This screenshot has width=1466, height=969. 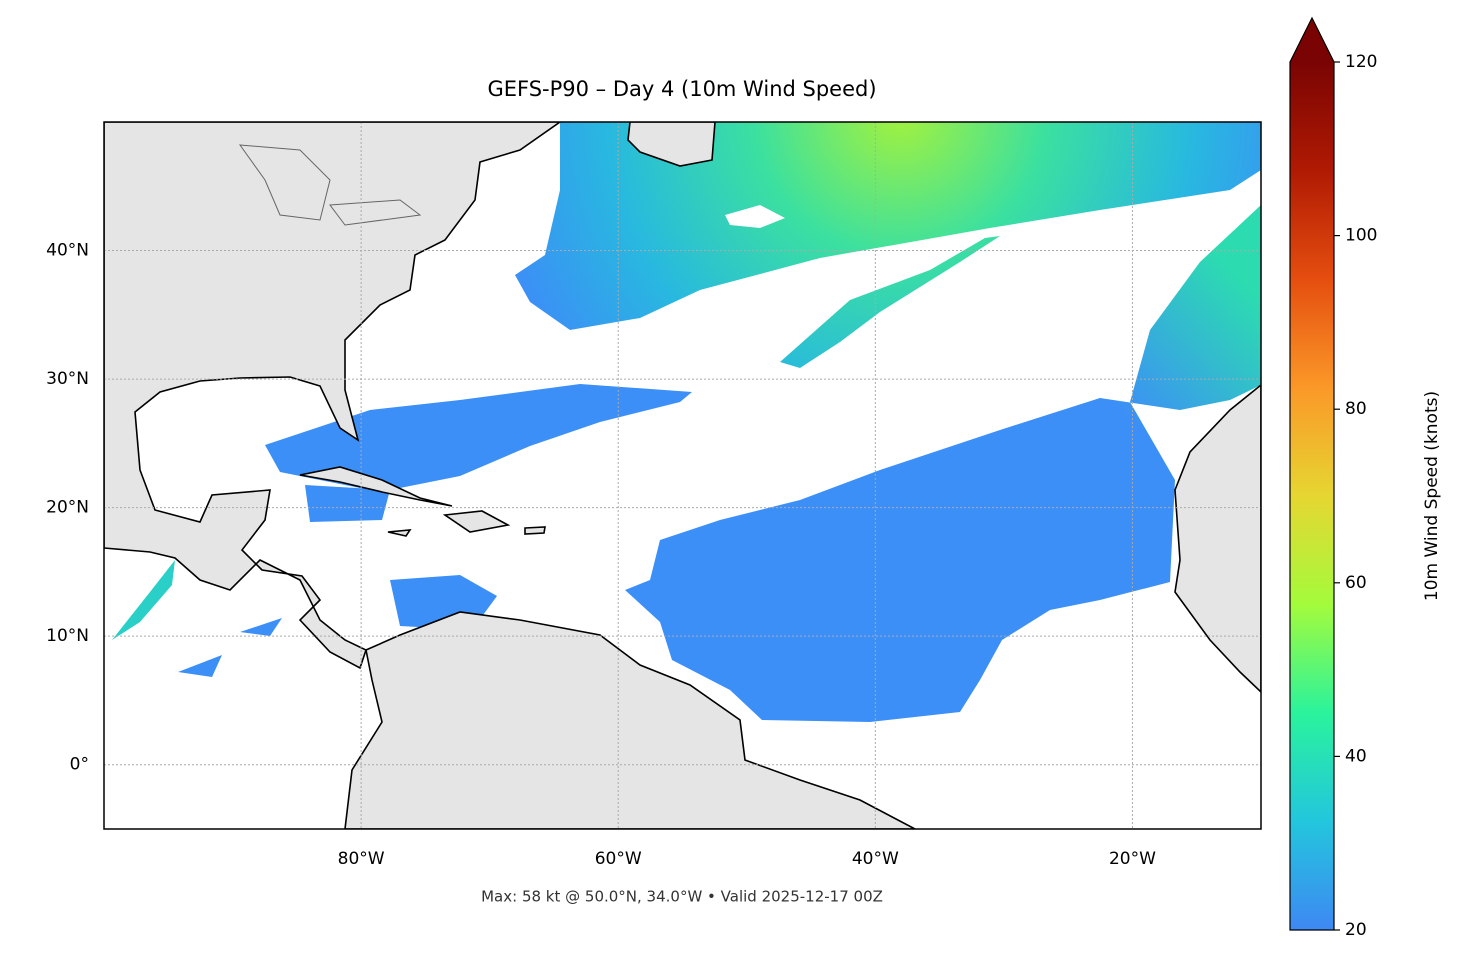 I want to click on colorbar-tick-label: 120, so click(x=1361, y=62).